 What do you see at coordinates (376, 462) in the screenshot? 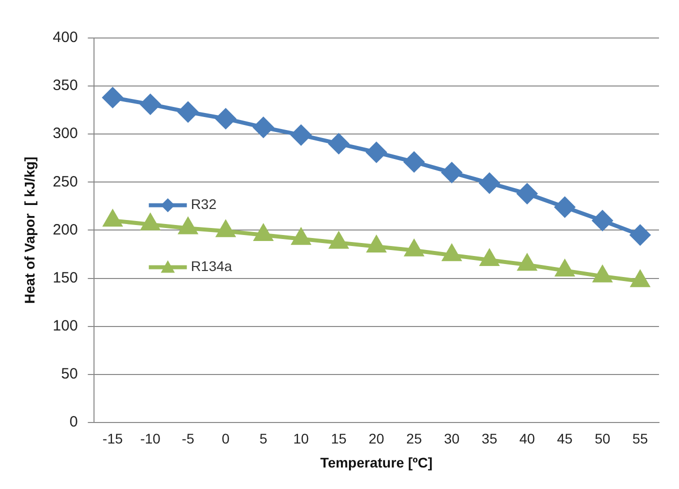
I see `x-axis-title: Temperature [ºC]` at bounding box center [376, 462].